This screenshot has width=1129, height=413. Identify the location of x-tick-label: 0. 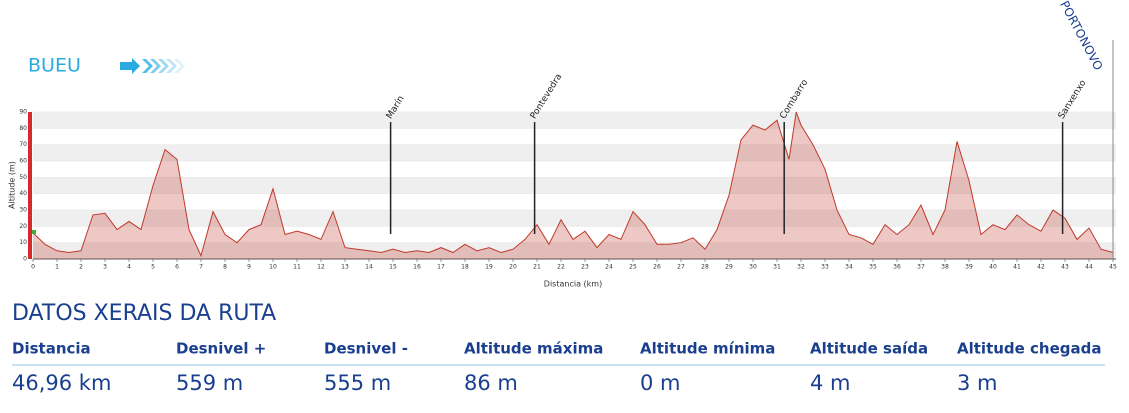
(33, 267).